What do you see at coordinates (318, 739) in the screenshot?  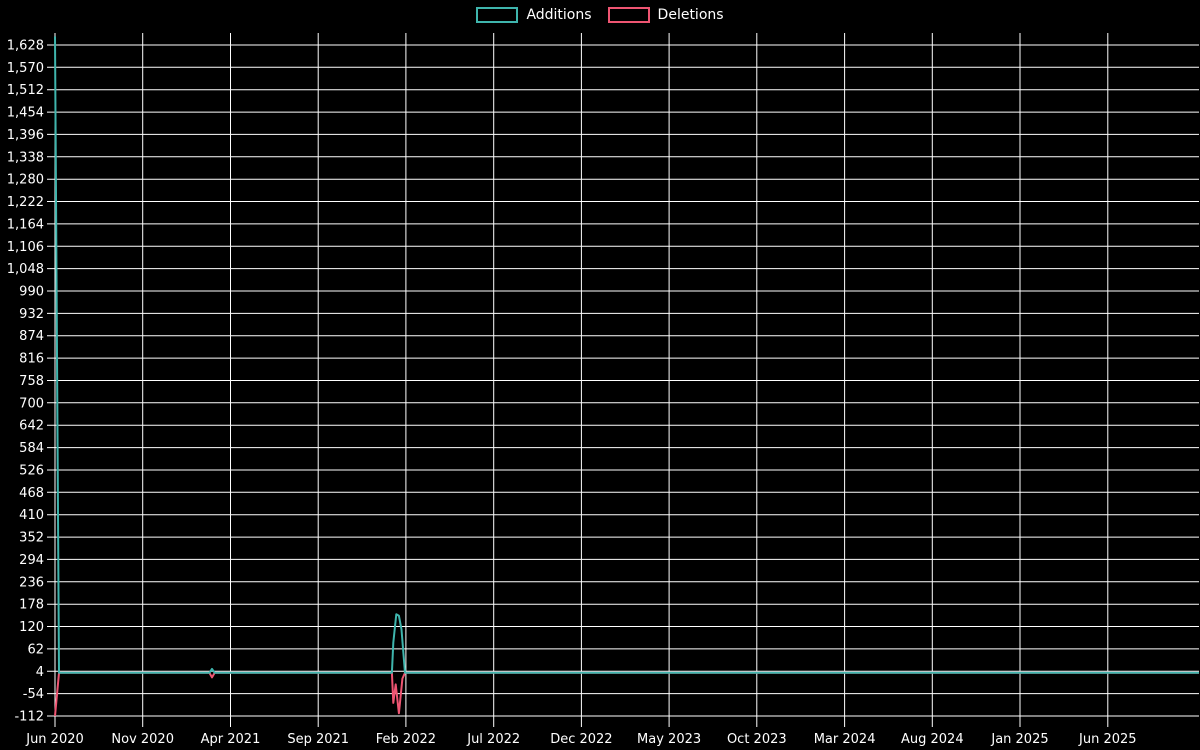 I see `x-axis-tick-label: Sep 2021` at bounding box center [318, 739].